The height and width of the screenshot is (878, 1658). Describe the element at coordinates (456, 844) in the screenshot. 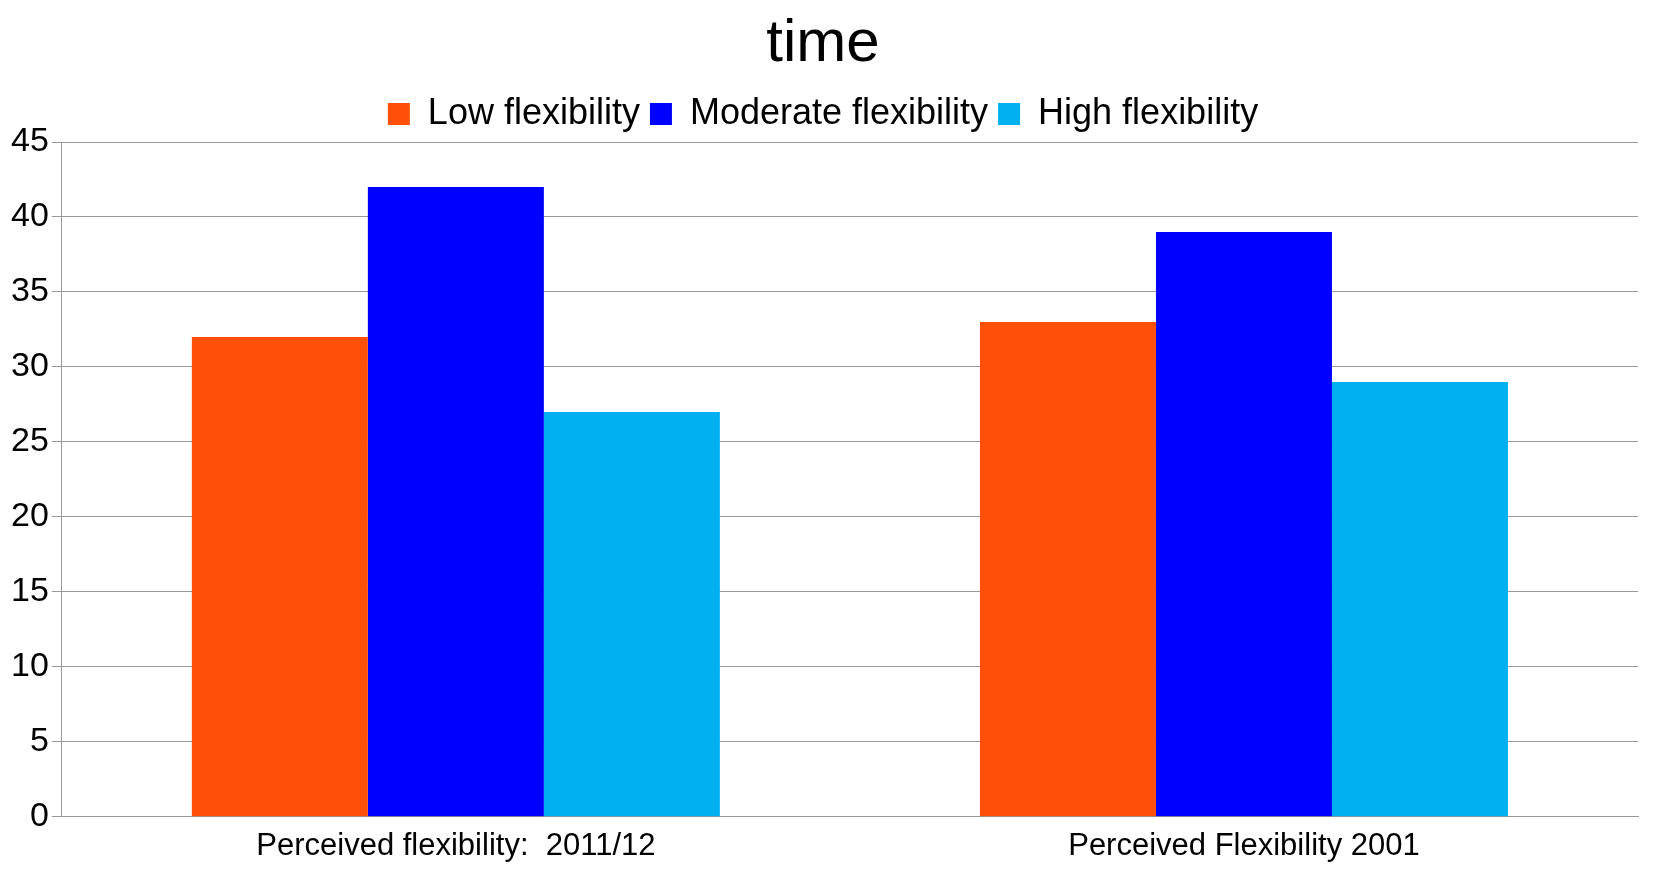

I see `x-tick-label: Perceived flexibility: 2011/12` at that location.